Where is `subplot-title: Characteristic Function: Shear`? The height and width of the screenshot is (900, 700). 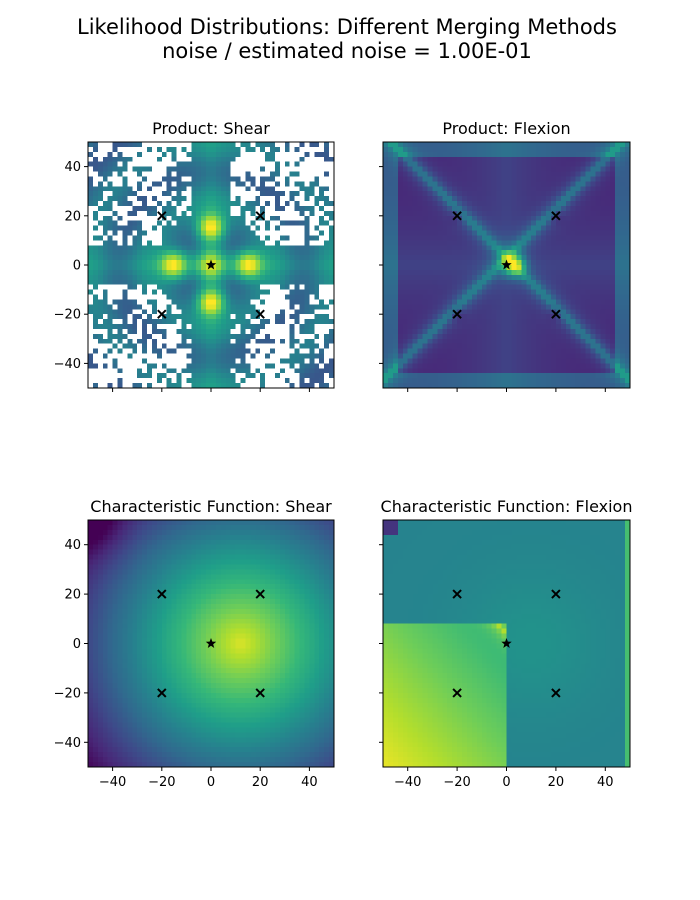 subplot-title: Characteristic Function: Shear is located at coordinates (211, 506).